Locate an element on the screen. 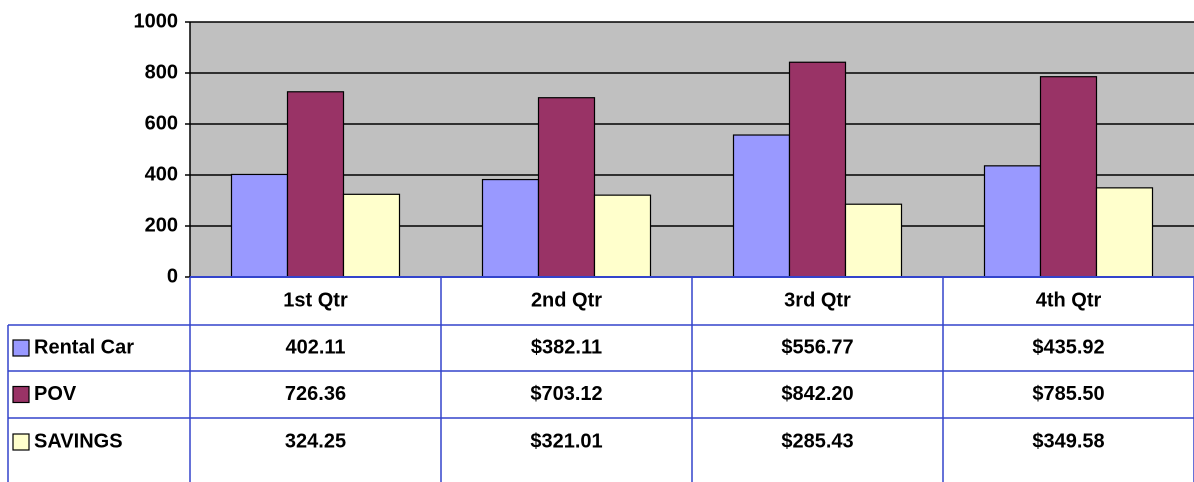 The width and height of the screenshot is (1194, 482). table-cell: $382.11 is located at coordinates (566, 347).